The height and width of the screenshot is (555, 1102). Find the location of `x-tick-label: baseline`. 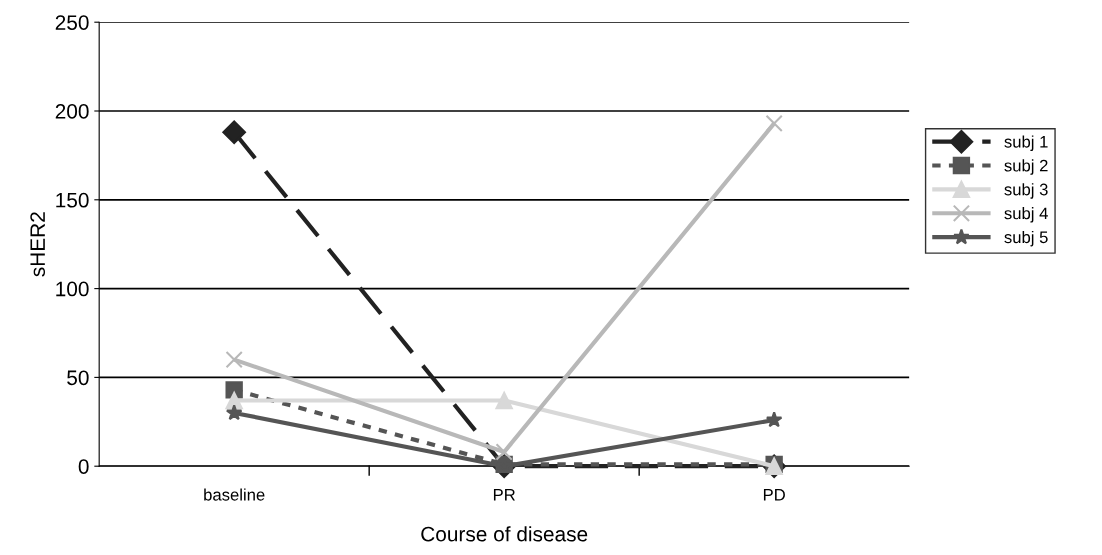

x-tick-label: baseline is located at coordinates (234, 494).